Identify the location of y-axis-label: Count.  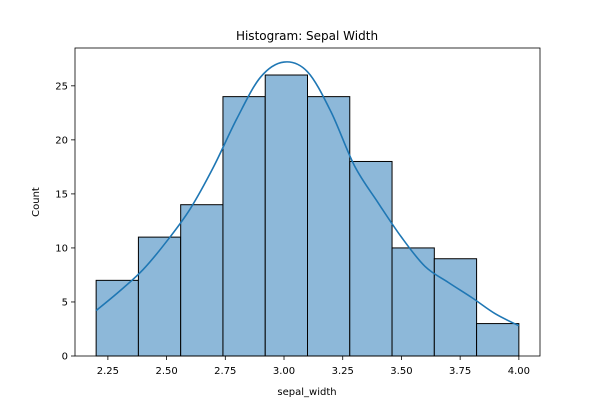
(36, 202).